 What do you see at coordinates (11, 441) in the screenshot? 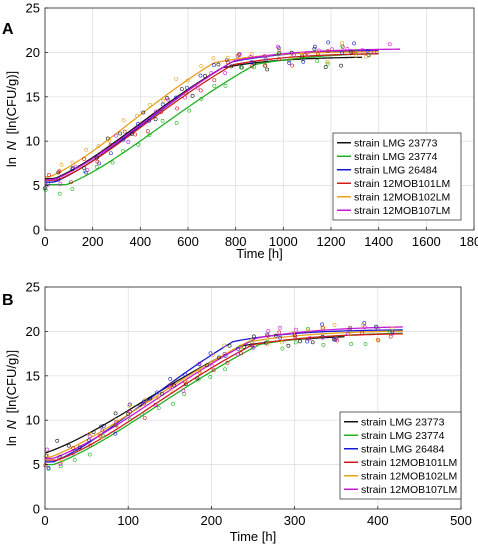
I see `y-axis-label-prefix-b: ln` at bounding box center [11, 441].